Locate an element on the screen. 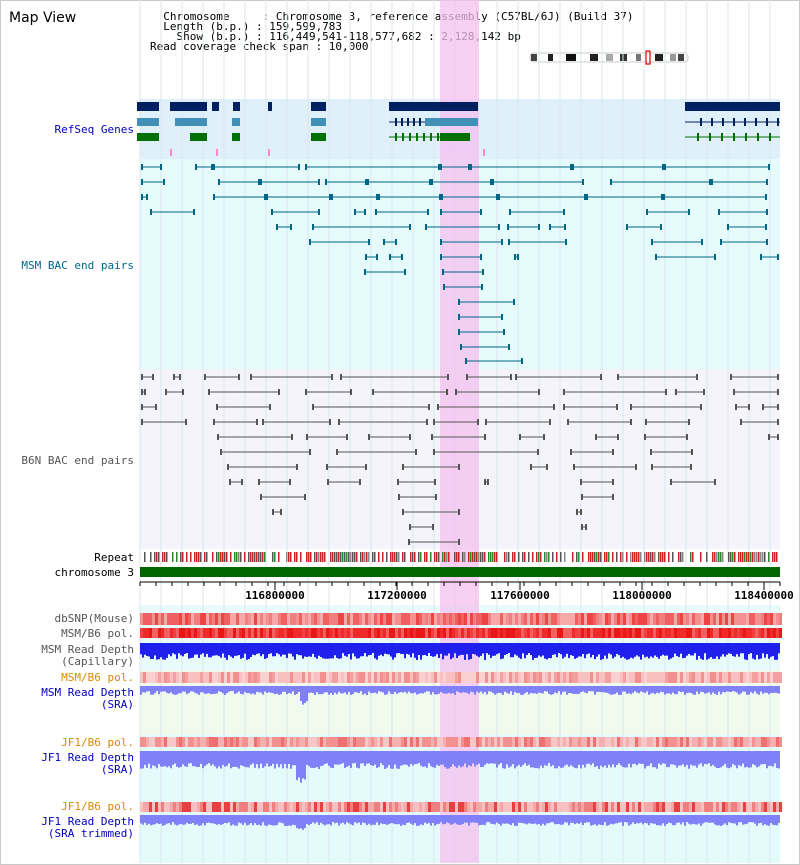 This screenshot has width=800, height=865. track-label-refseq-genes: RefSeq Genes is located at coordinates (94, 129).